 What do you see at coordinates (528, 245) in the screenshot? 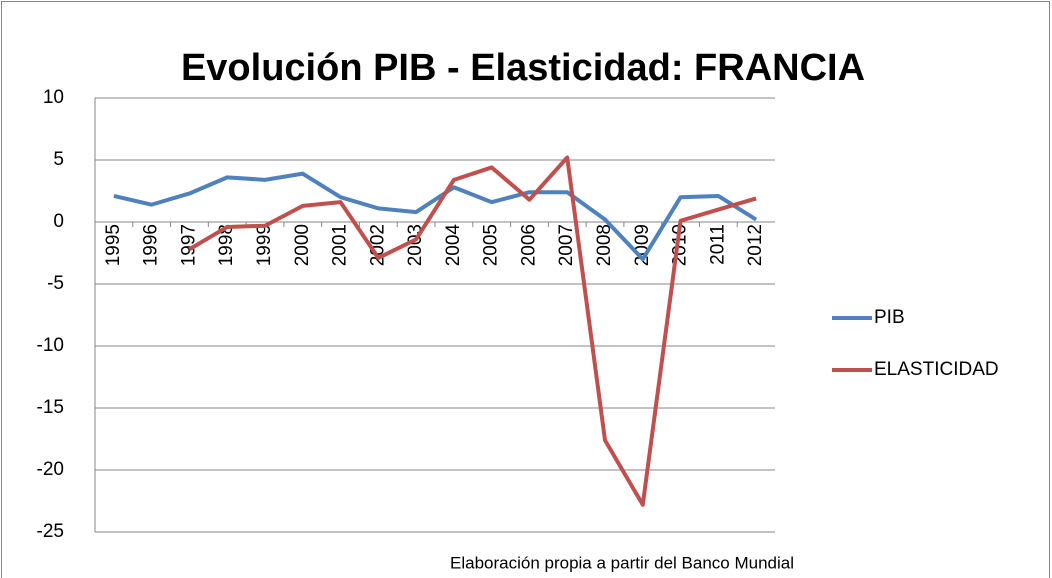
I see `x-tick-label: 2006` at bounding box center [528, 245].